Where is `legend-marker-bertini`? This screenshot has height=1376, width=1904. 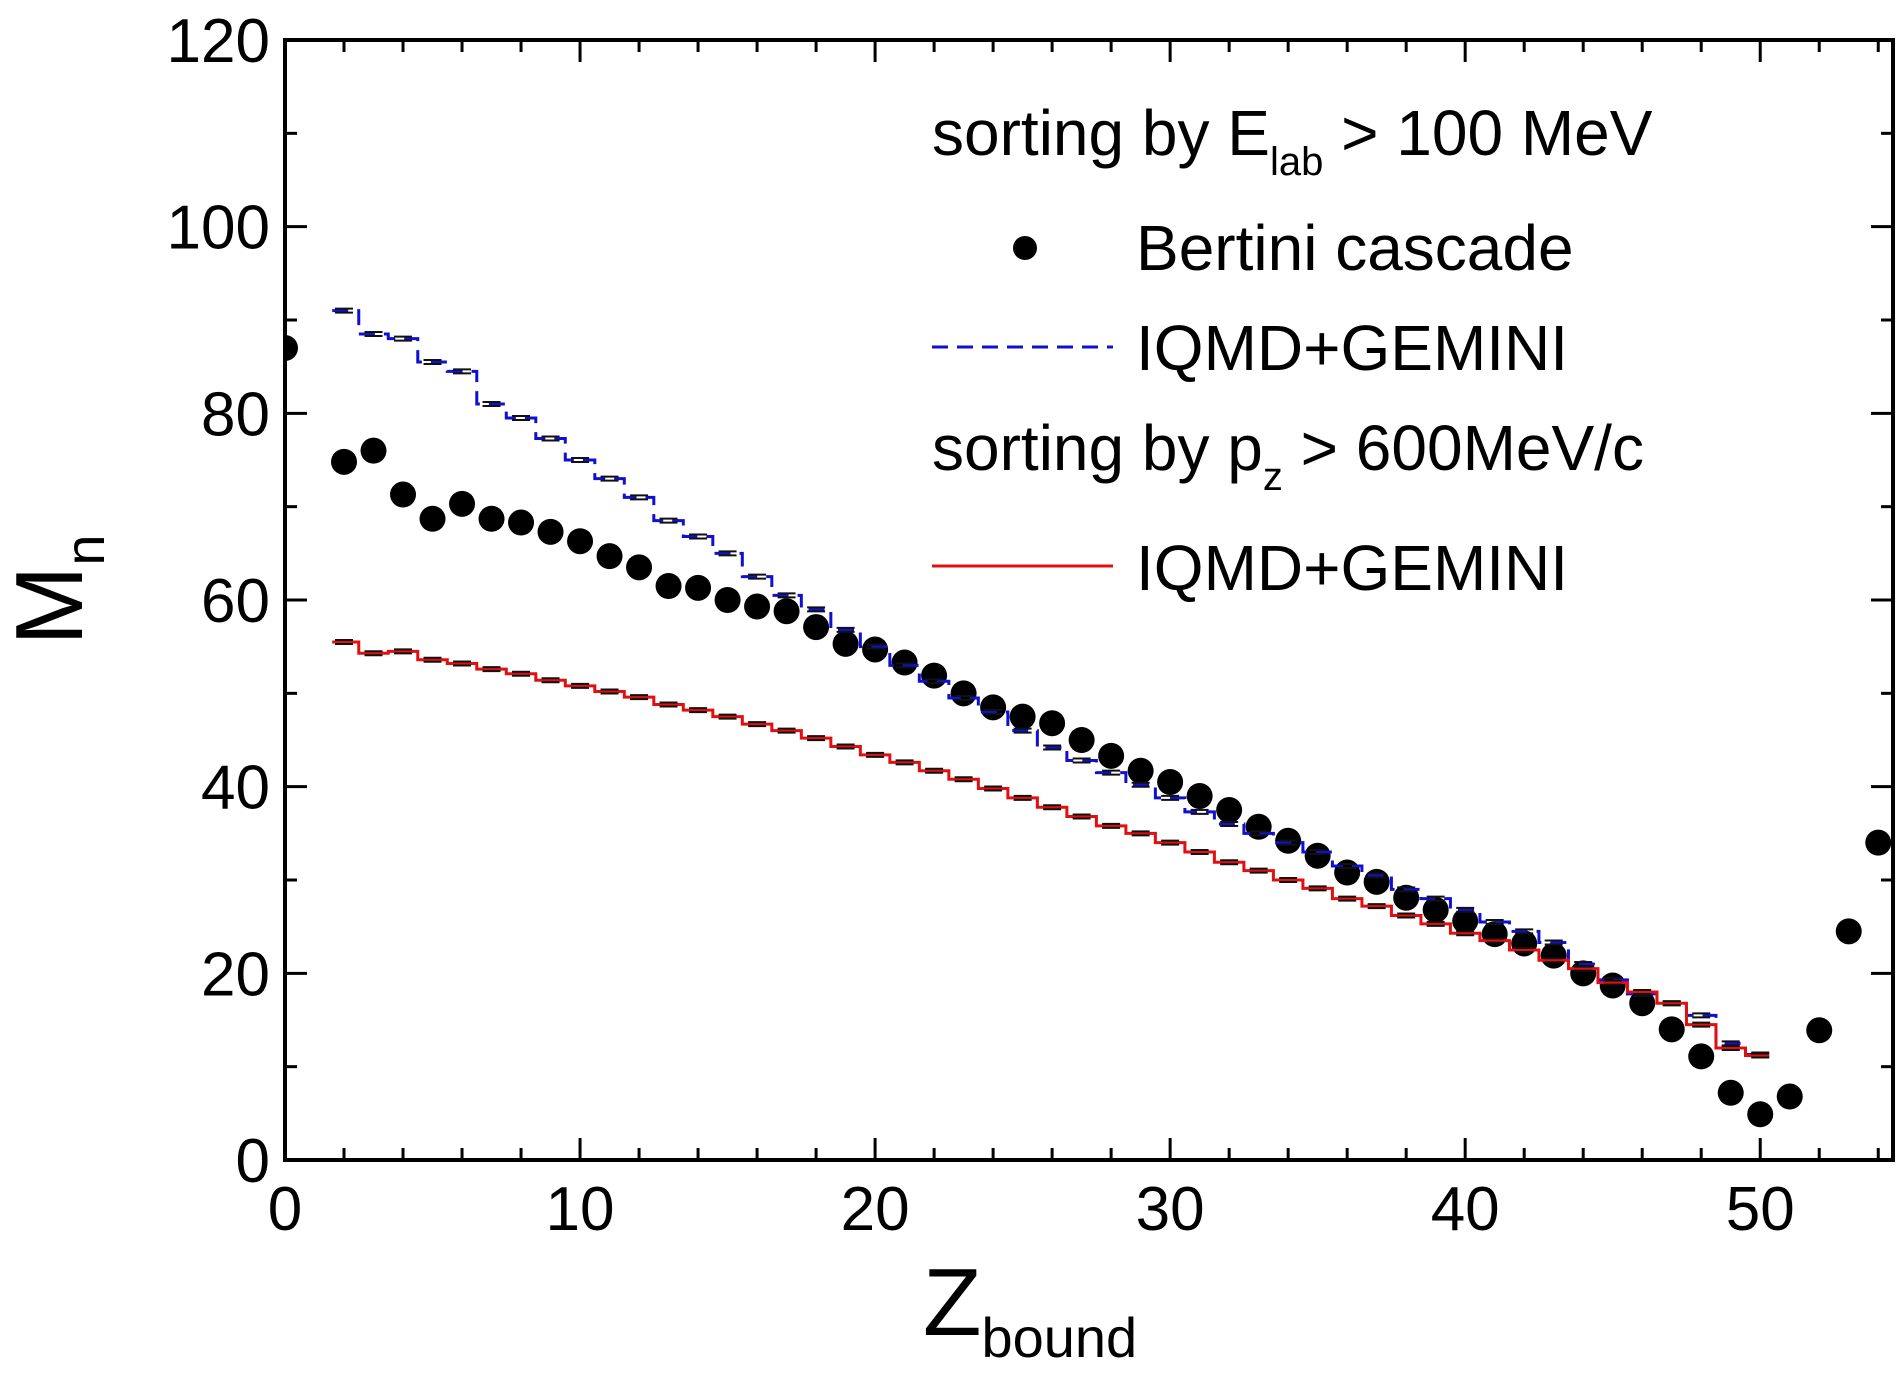 legend-marker-bertini is located at coordinates (1025, 248).